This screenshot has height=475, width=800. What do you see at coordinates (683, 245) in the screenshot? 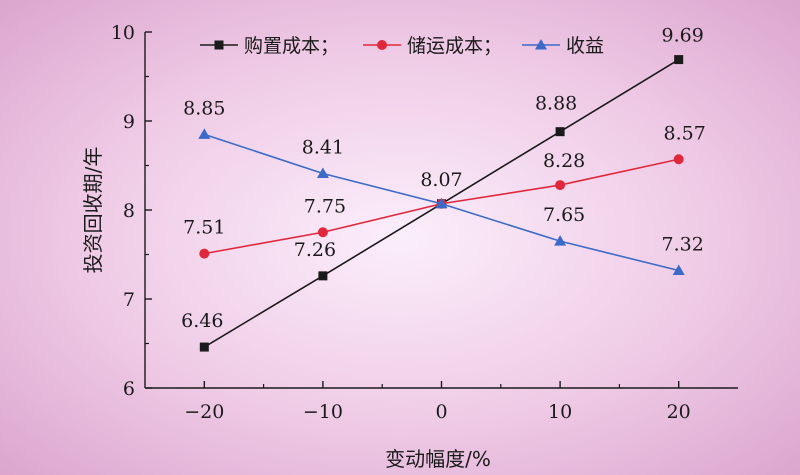
I see `data-label: 7.32` at bounding box center [683, 245].